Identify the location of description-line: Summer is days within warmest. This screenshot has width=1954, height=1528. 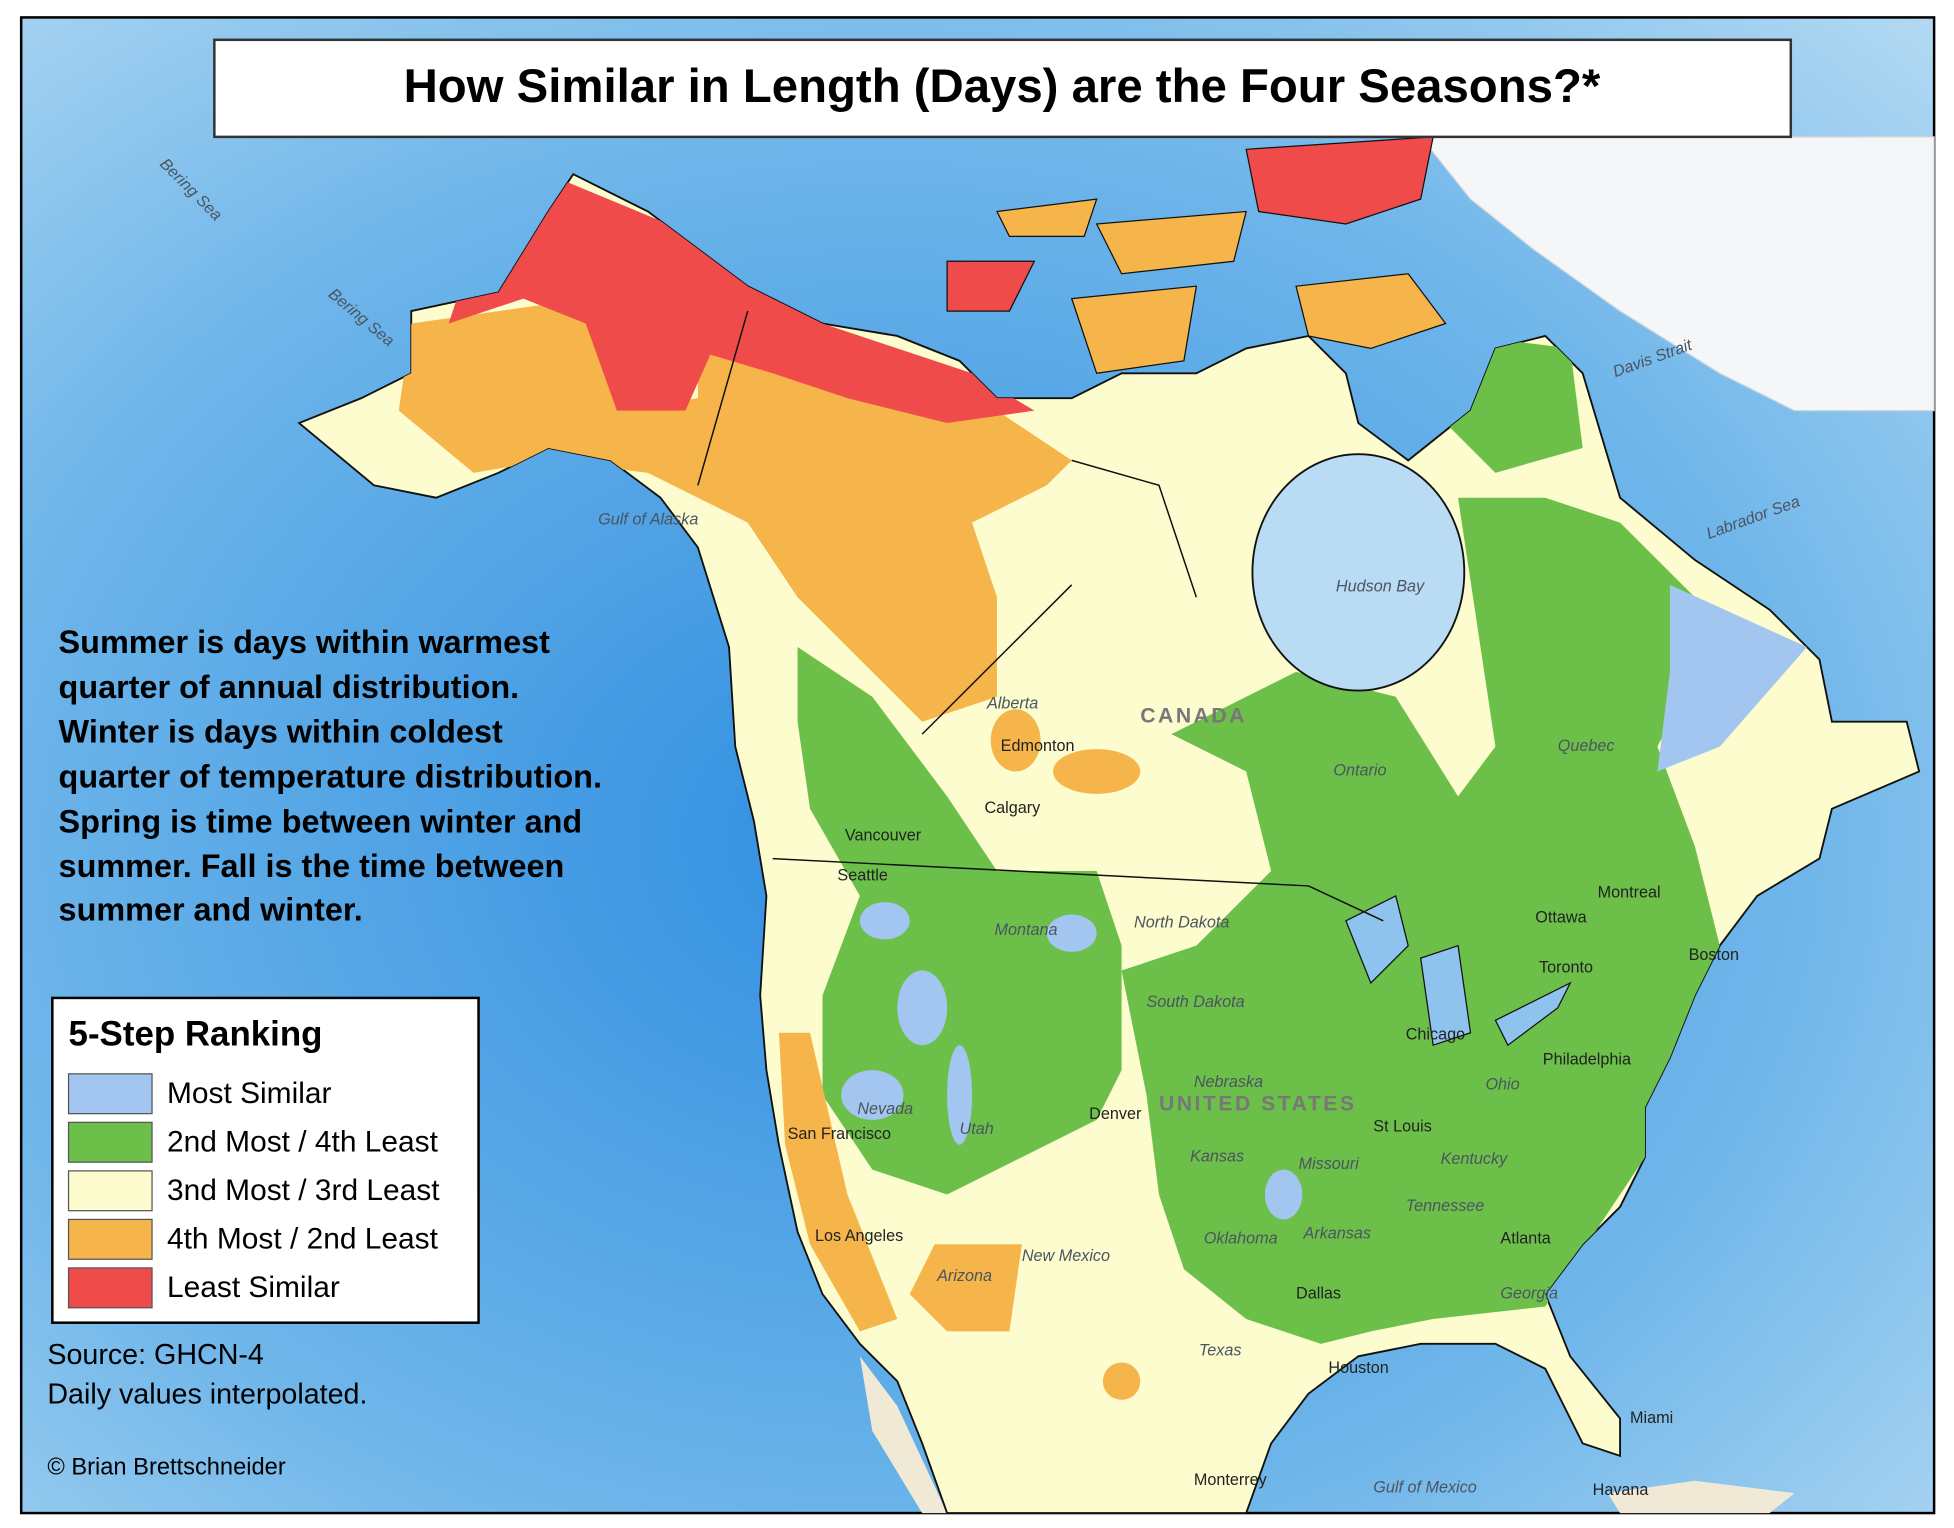
(305, 642).